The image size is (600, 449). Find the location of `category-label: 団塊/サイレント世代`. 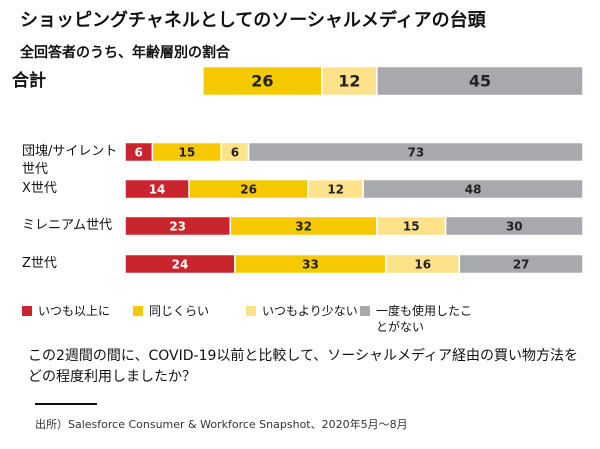

category-label: 団塊/サイレント世代 is located at coordinates (70, 160).